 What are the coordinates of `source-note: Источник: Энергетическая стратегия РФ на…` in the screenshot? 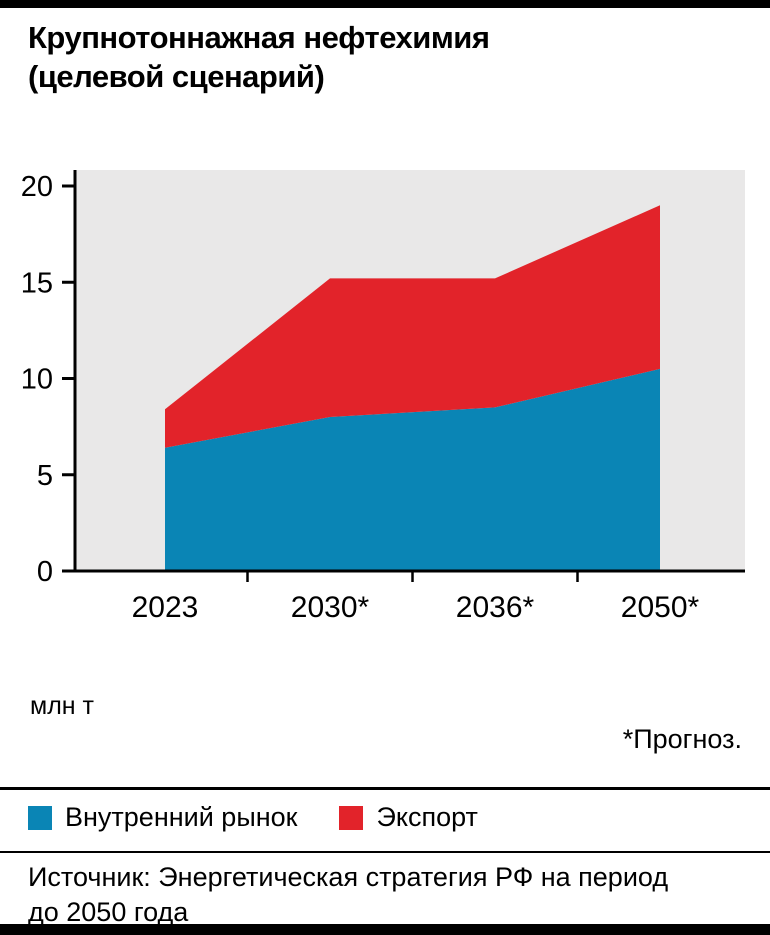 It's located at (348, 894).